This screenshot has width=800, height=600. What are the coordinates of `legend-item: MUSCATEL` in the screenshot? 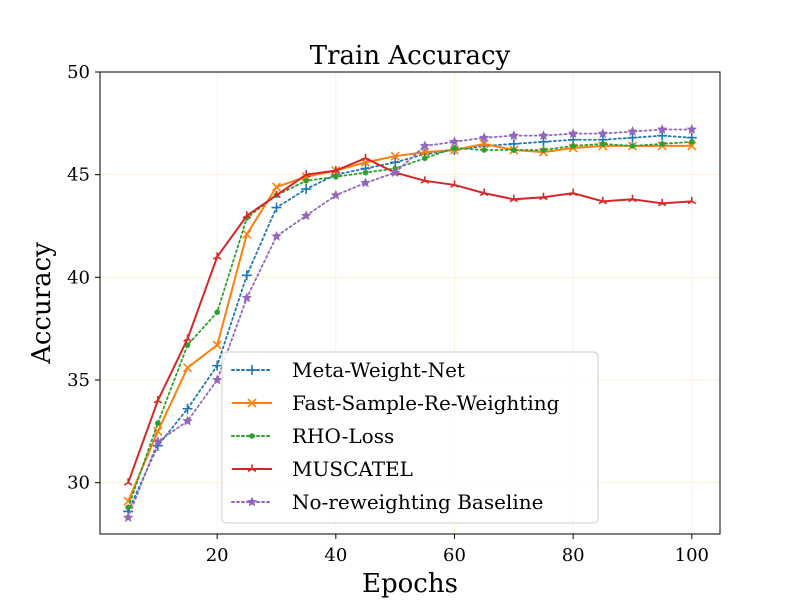 It's located at (322, 469).